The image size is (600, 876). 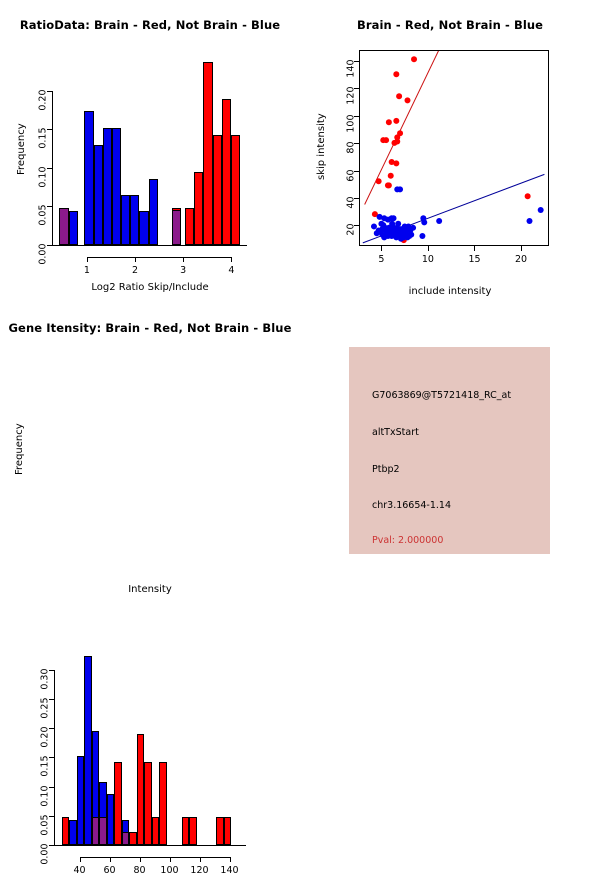 What do you see at coordinates (199, 870) in the screenshot?
I see `x-tick-label: 120` at bounding box center [199, 870].